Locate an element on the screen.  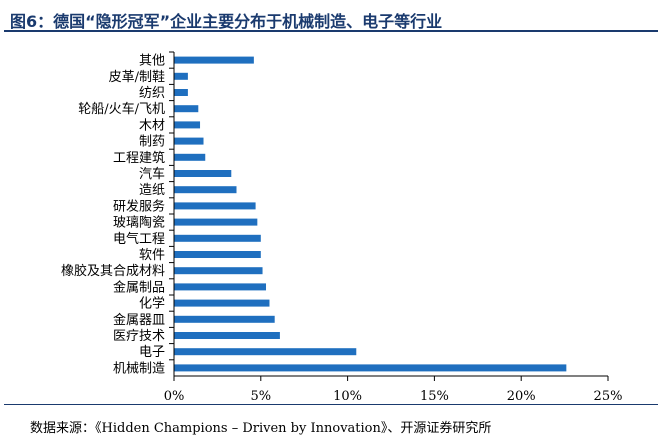
x-tick-label: 10% is located at coordinates (347, 396).